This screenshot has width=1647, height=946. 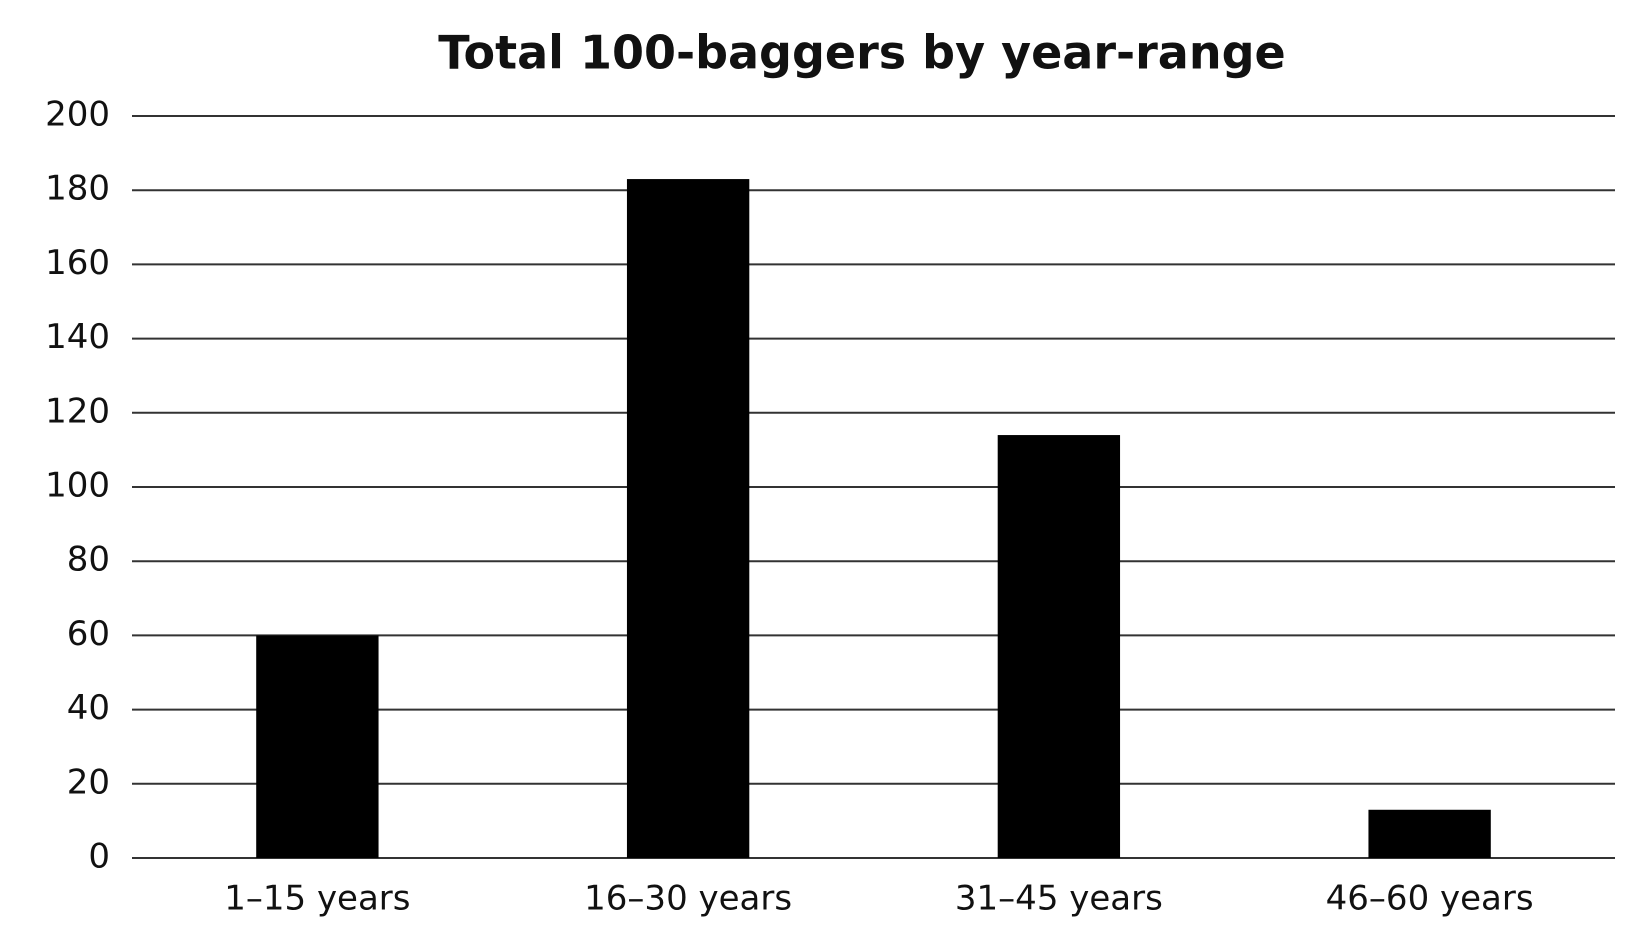 I want to click on y-tick-label: 180, so click(x=77, y=189).